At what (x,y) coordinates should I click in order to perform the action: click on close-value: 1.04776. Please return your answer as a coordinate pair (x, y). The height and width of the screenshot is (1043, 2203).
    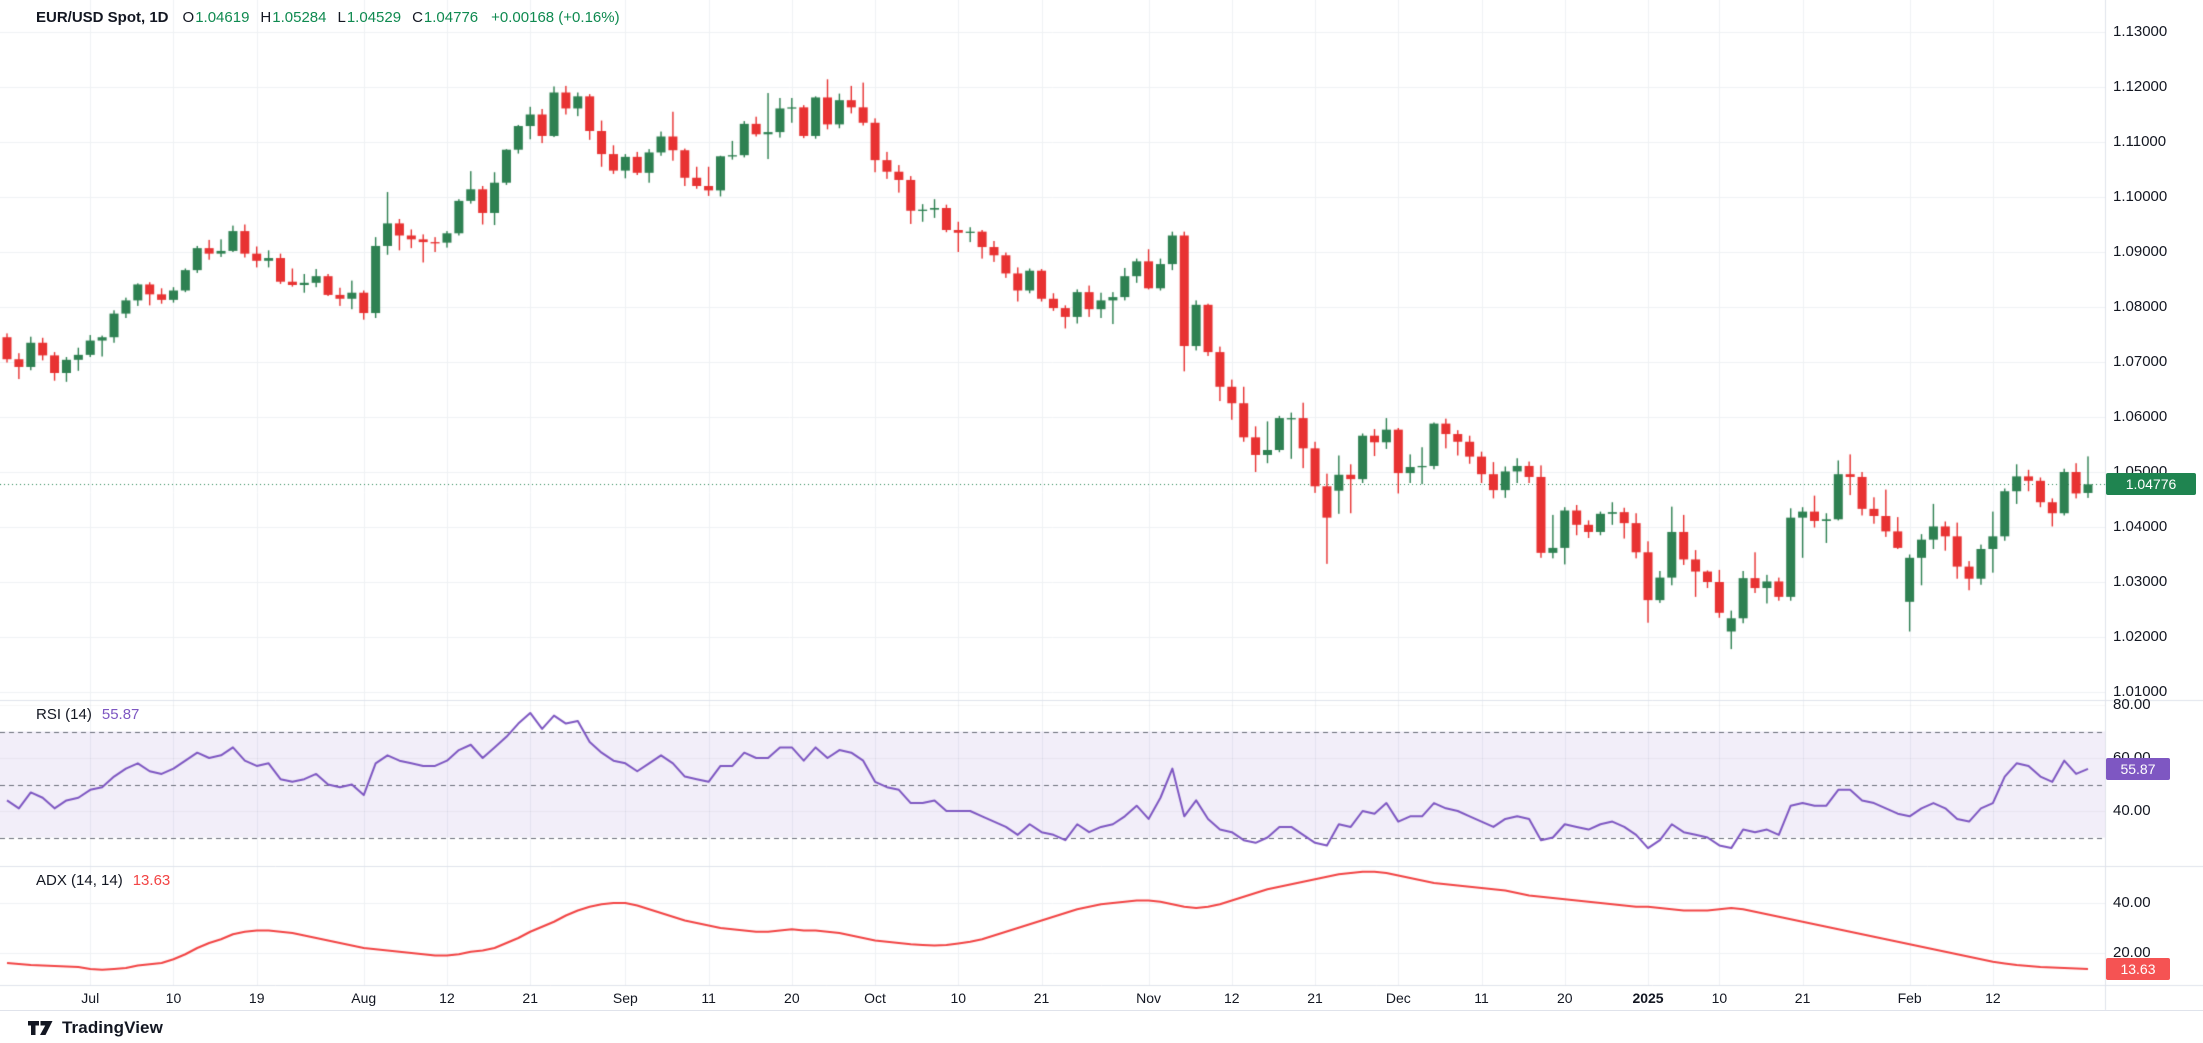
    Looking at the image, I should click on (451, 17).